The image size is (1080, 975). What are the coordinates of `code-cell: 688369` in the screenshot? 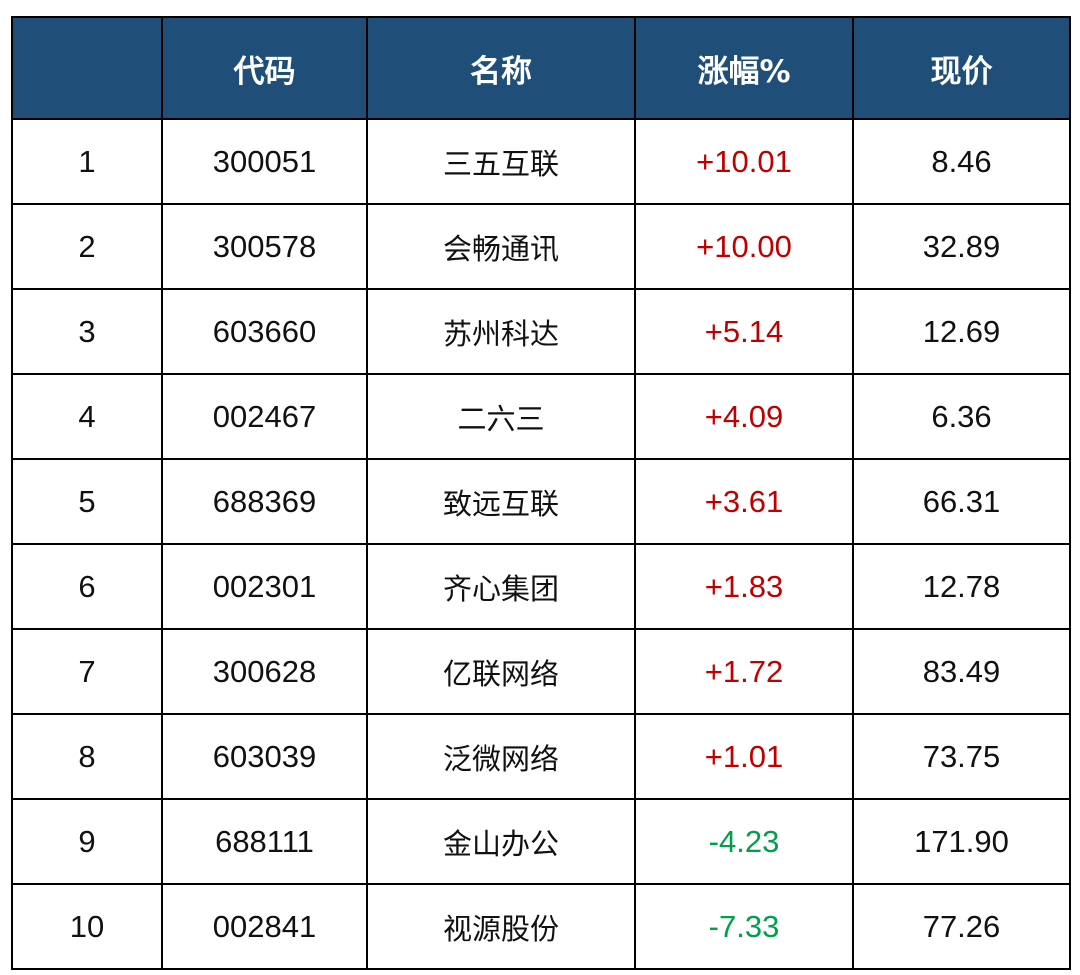 It's located at (264, 501).